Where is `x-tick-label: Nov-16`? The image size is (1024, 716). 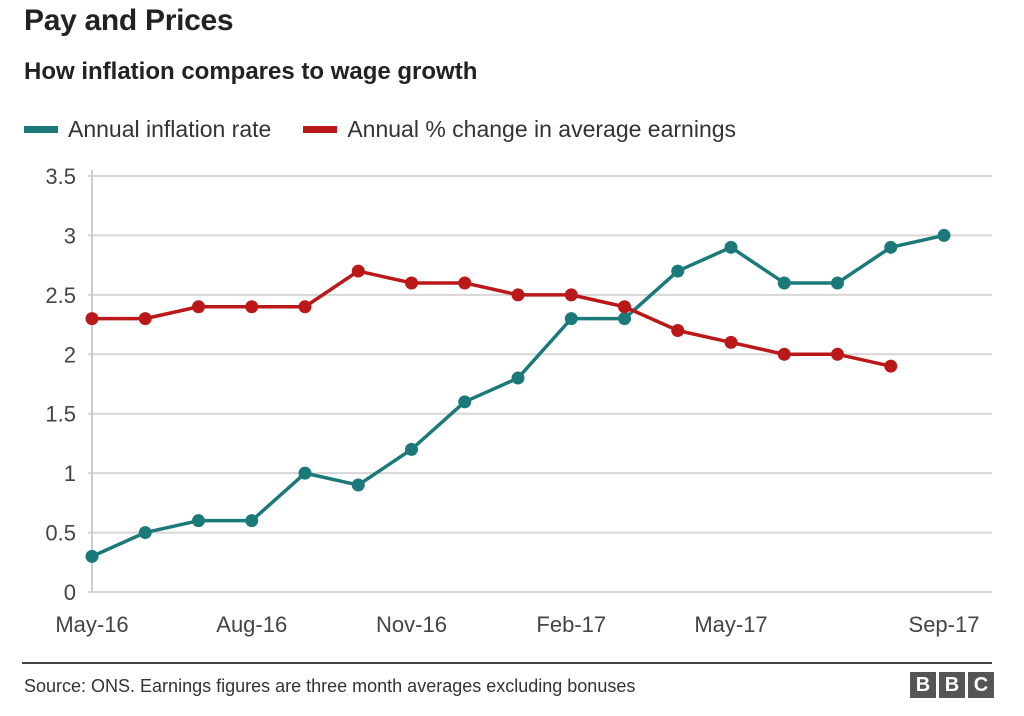 x-tick-label: Nov-16 is located at coordinates (411, 624).